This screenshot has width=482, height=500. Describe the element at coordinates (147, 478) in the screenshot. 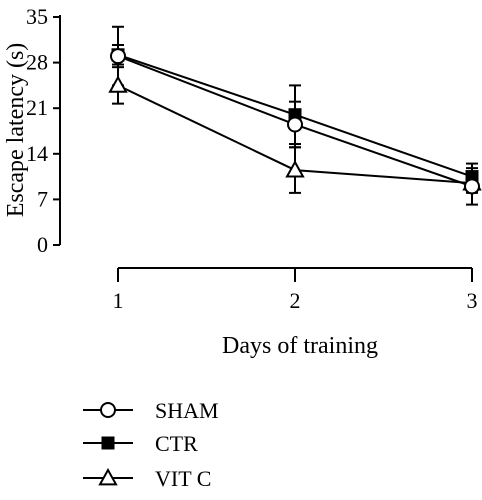

I see `legend-item-vit-c: VIT C` at that location.